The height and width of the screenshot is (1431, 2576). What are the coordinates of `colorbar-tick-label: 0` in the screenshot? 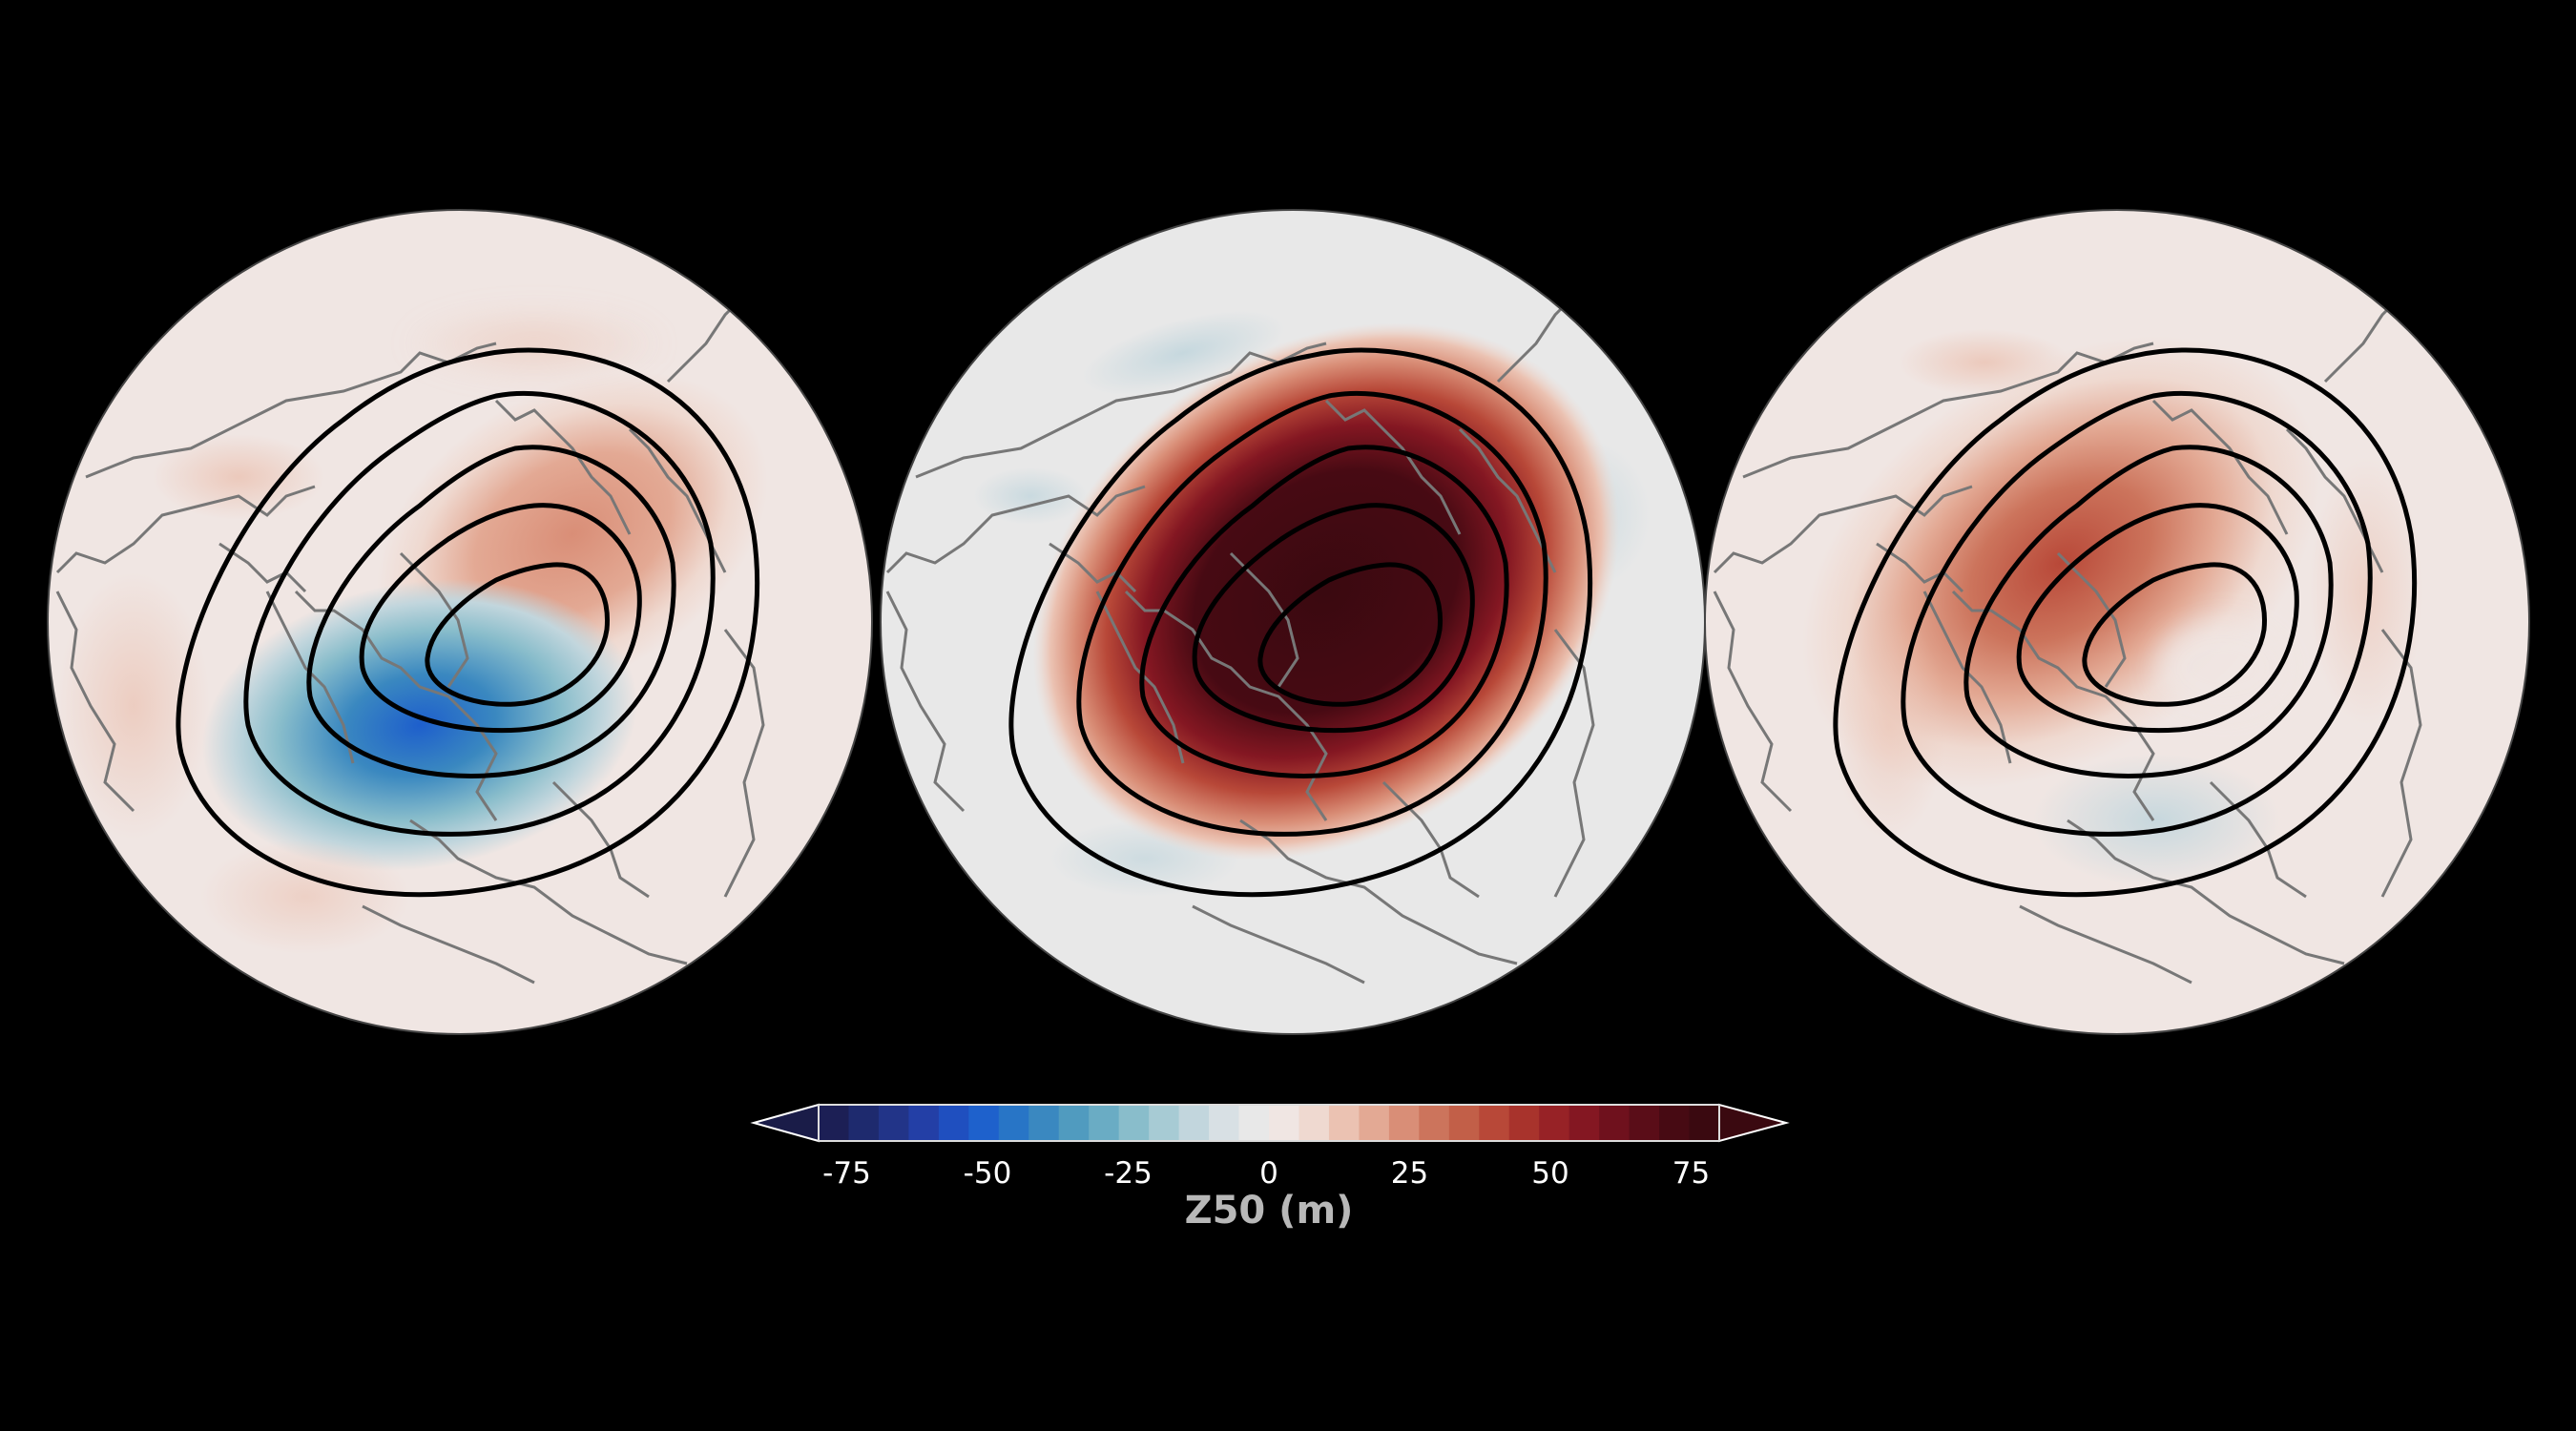 It's located at (1268, 1173).